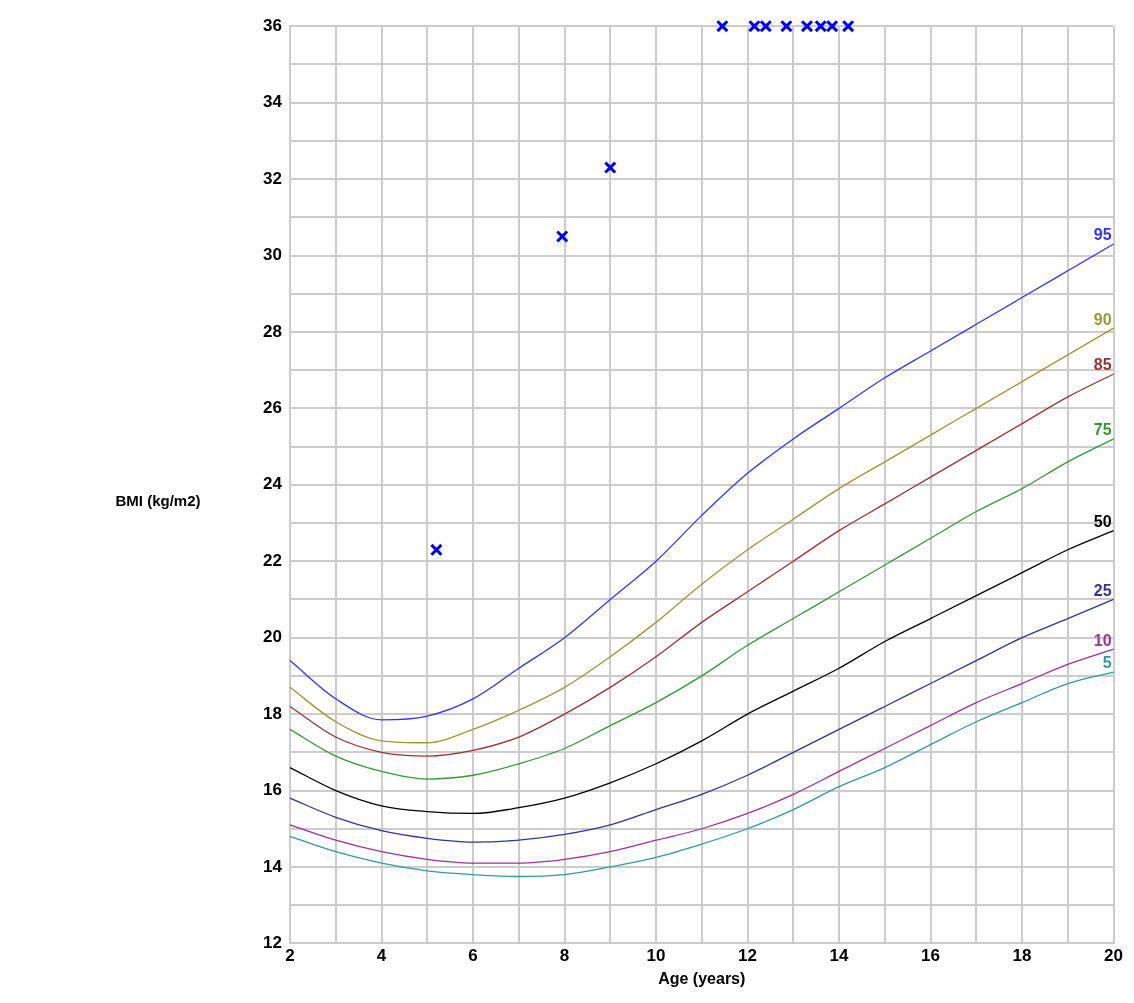  What do you see at coordinates (839, 956) in the screenshot?
I see `x-tick-label: 14` at bounding box center [839, 956].